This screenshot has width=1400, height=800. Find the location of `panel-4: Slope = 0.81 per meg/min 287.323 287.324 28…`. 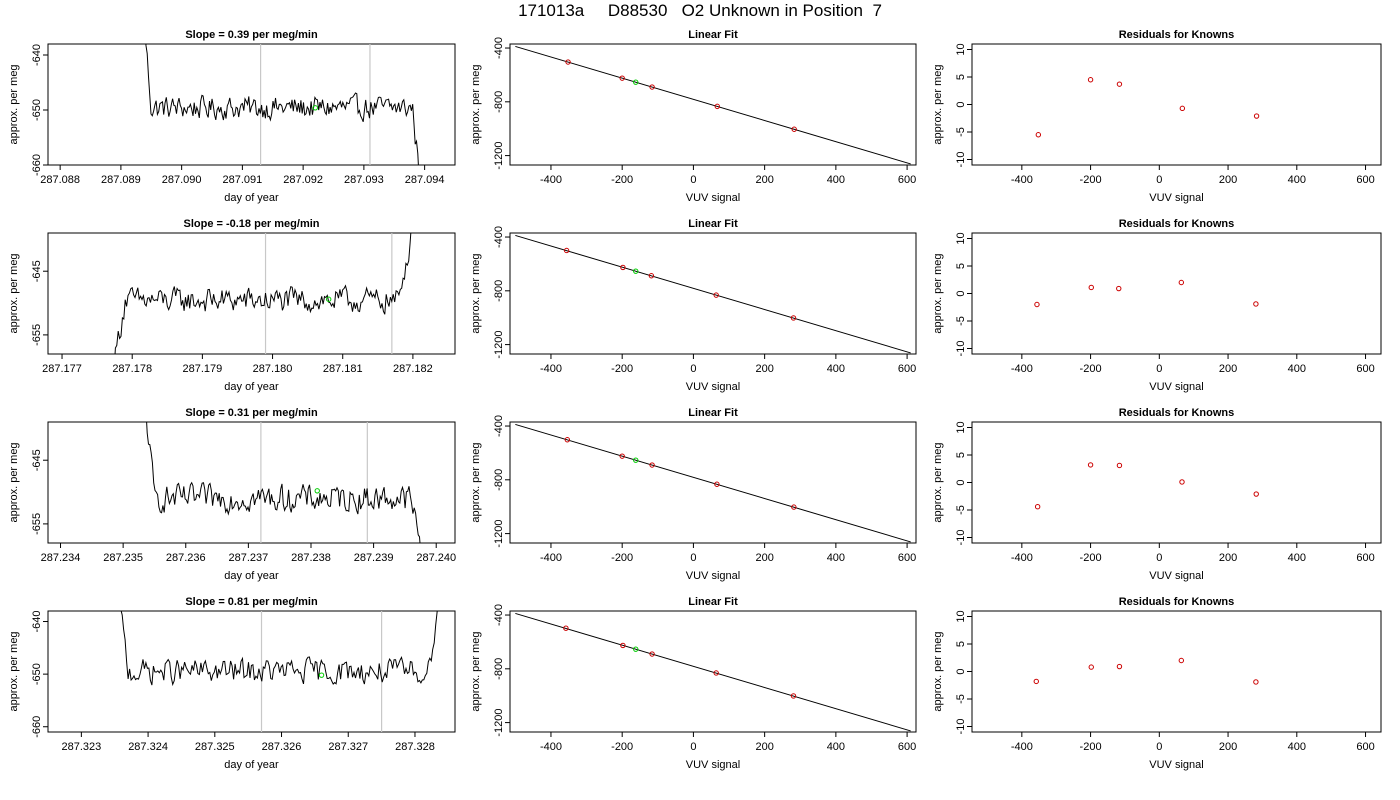

panel-4: Slope = 0.81 per meg/min 287.323 287.324 28… is located at coordinates (232, 683).